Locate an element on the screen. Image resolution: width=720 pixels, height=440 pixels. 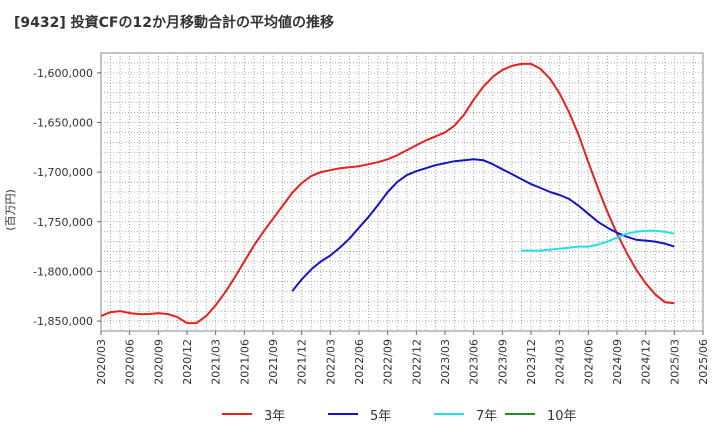
y-tick-label: -1,700,000 is located at coordinates (63, 172).